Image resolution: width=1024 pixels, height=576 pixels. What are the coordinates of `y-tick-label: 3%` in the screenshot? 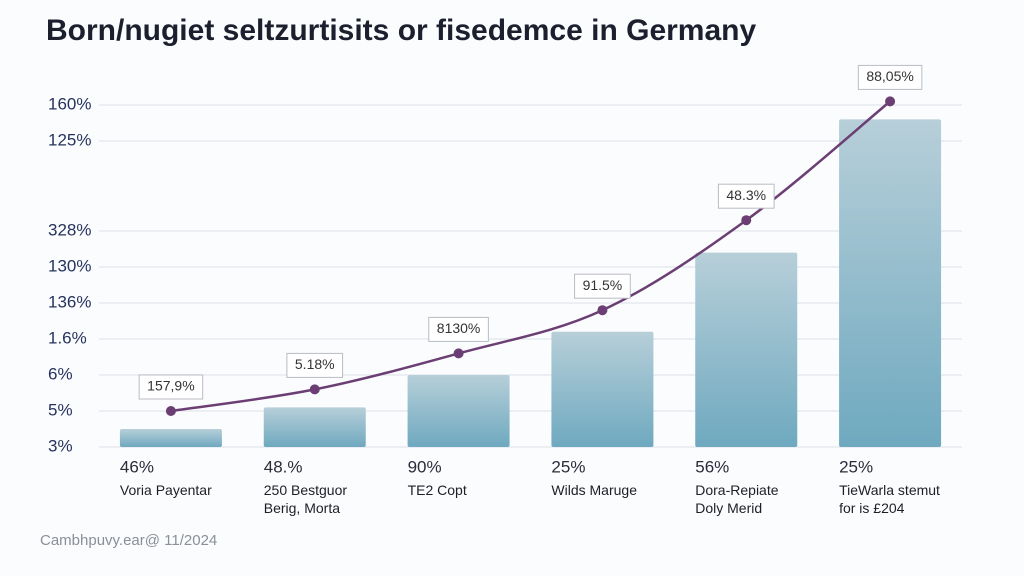 It's located at (60, 445).